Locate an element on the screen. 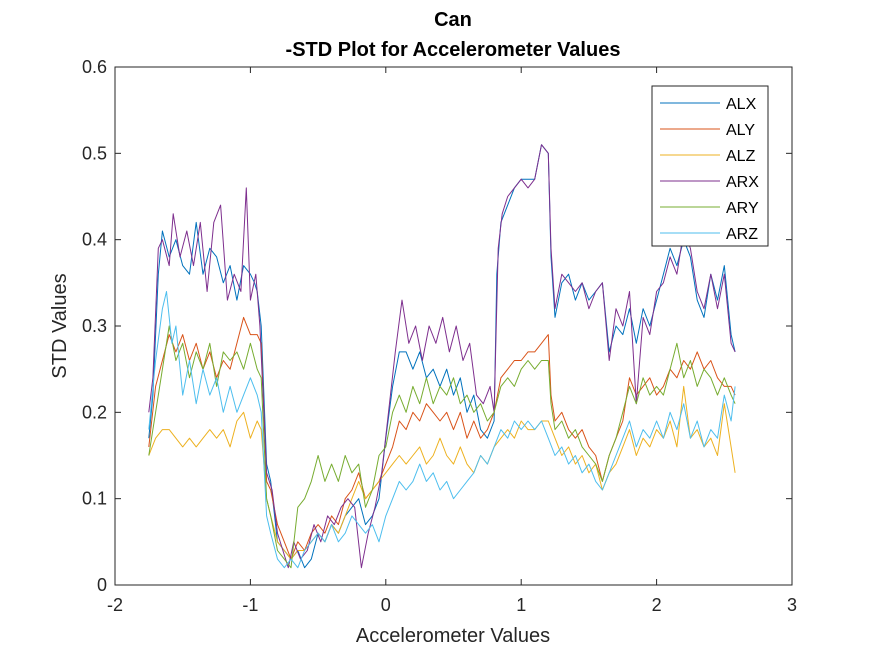  legend: ALX ALY ALZ ARX ARY ARZ is located at coordinates (710, 166).